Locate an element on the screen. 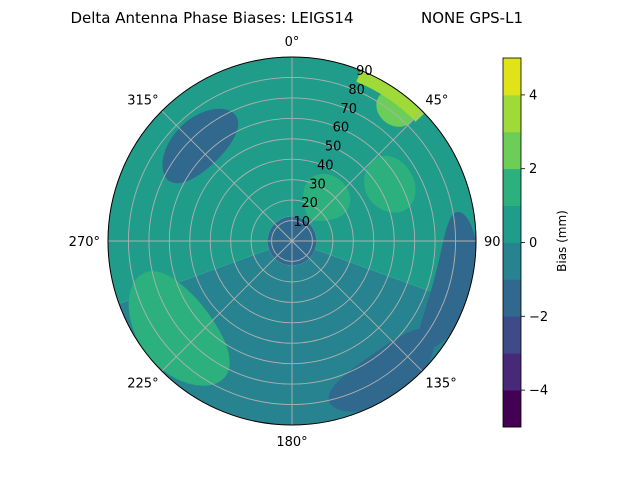 This screenshot has width=640, height=480. colorbar-tick-label: 2 is located at coordinates (533, 169).